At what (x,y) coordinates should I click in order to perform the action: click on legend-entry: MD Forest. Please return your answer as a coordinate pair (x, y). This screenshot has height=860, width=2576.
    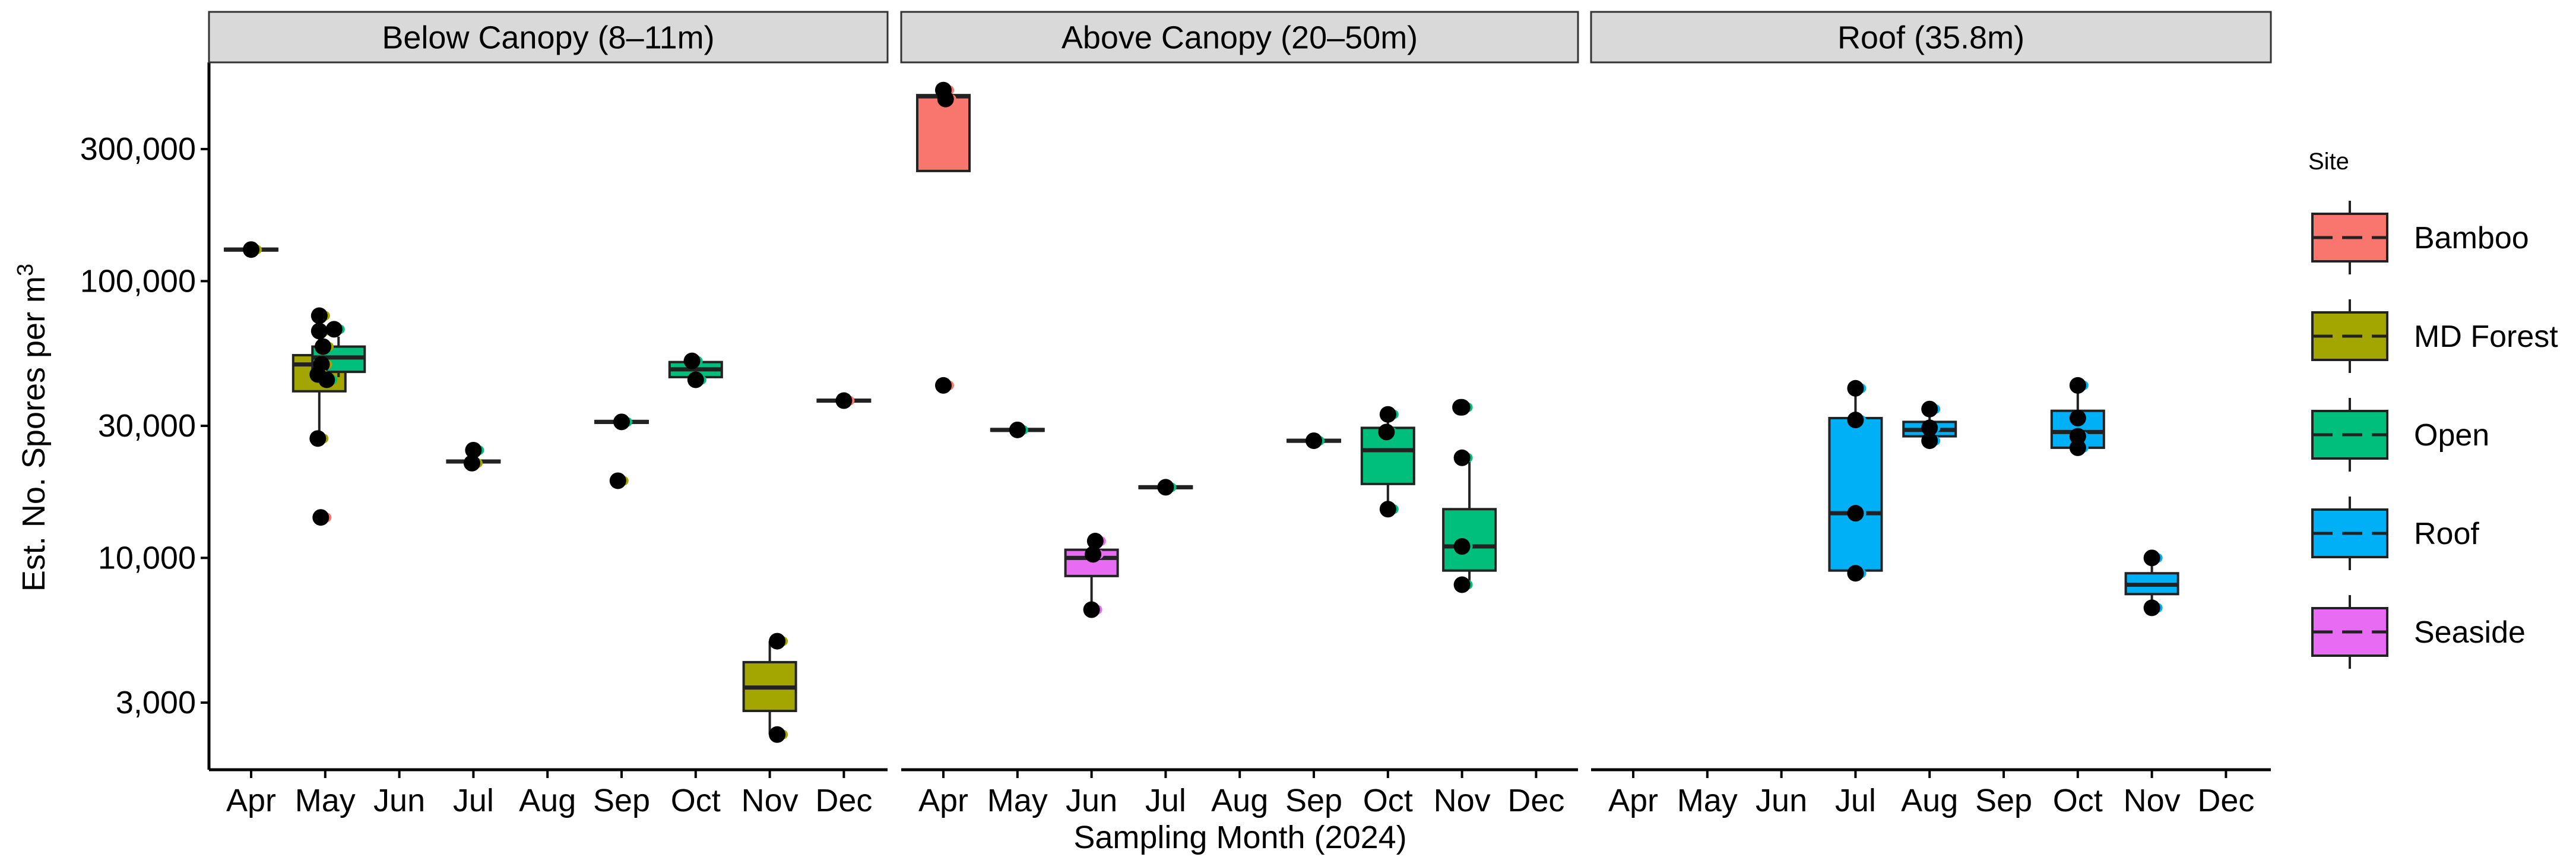
    Looking at the image, I should click on (2434, 336).